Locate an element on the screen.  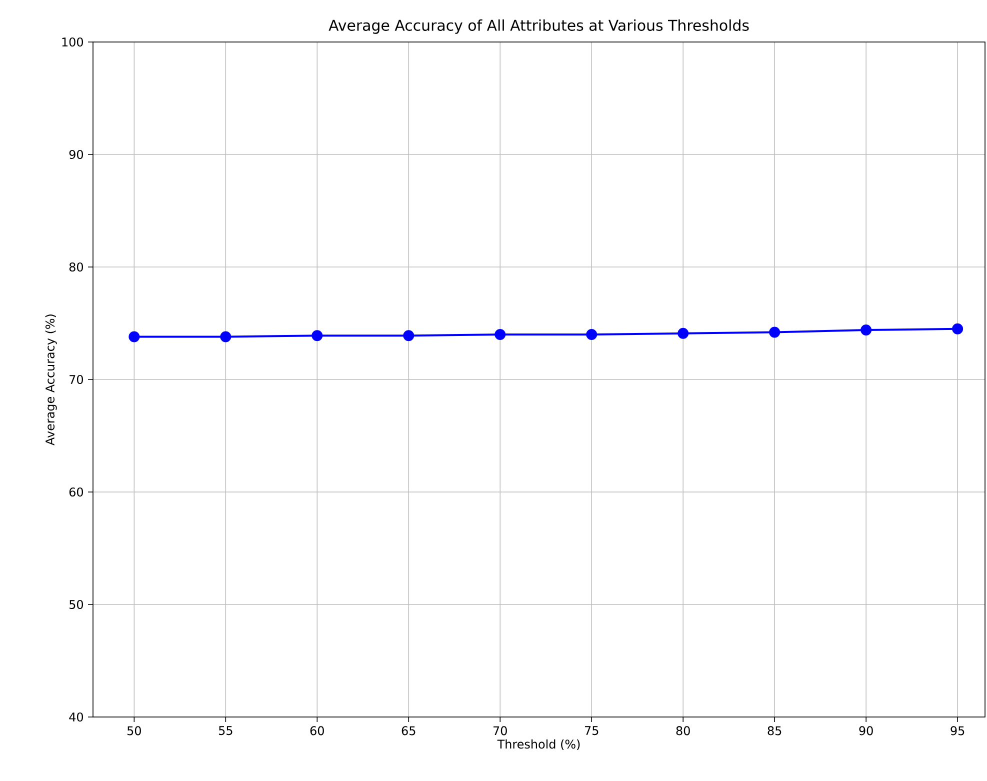
chart-title: Average Accuracy of All Attributes at Various Thresholds is located at coordinates (538, 26).